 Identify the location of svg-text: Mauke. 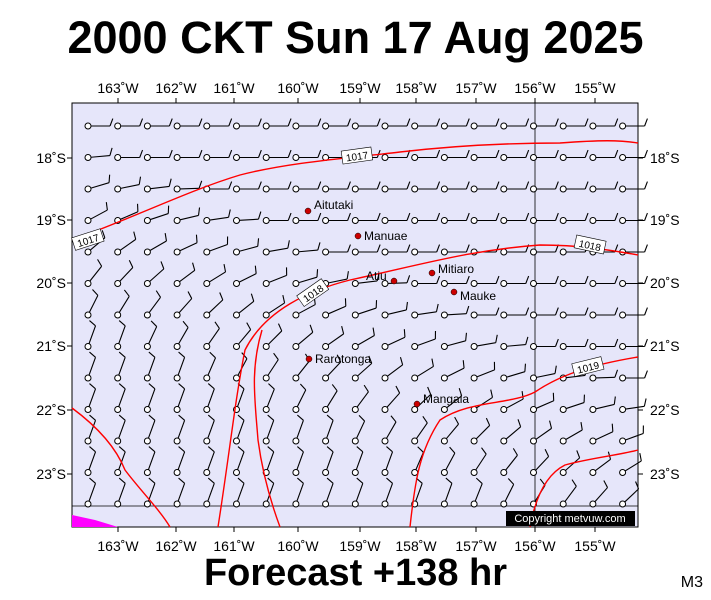
(478, 296).